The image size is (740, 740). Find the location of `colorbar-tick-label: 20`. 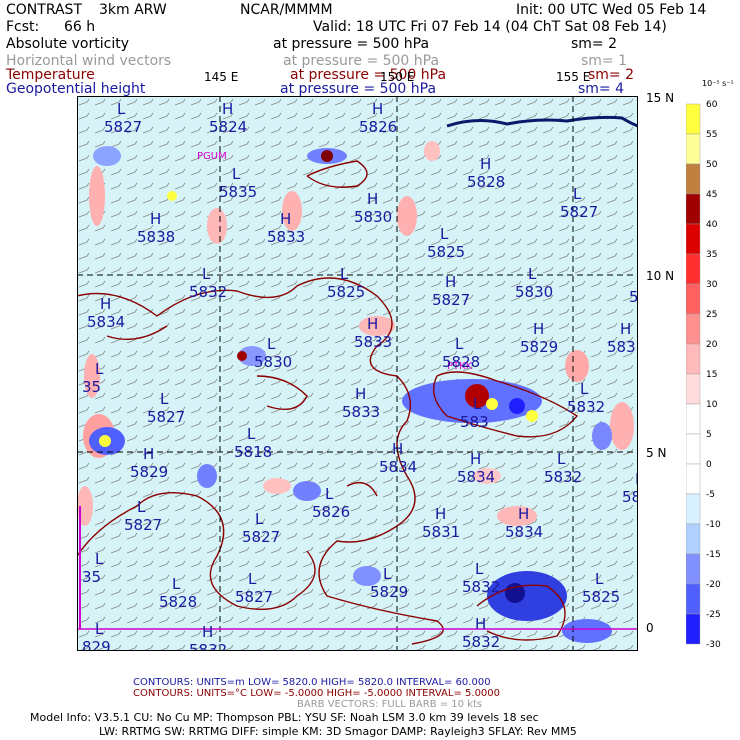

colorbar-tick-label: 20 is located at coordinates (712, 345).